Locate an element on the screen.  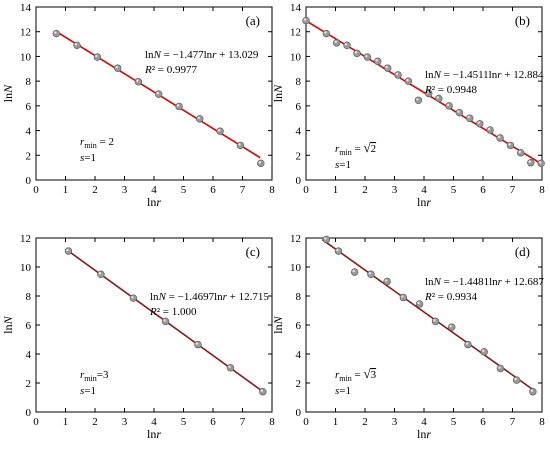
param-s: s=1 is located at coordinates (343, 391).